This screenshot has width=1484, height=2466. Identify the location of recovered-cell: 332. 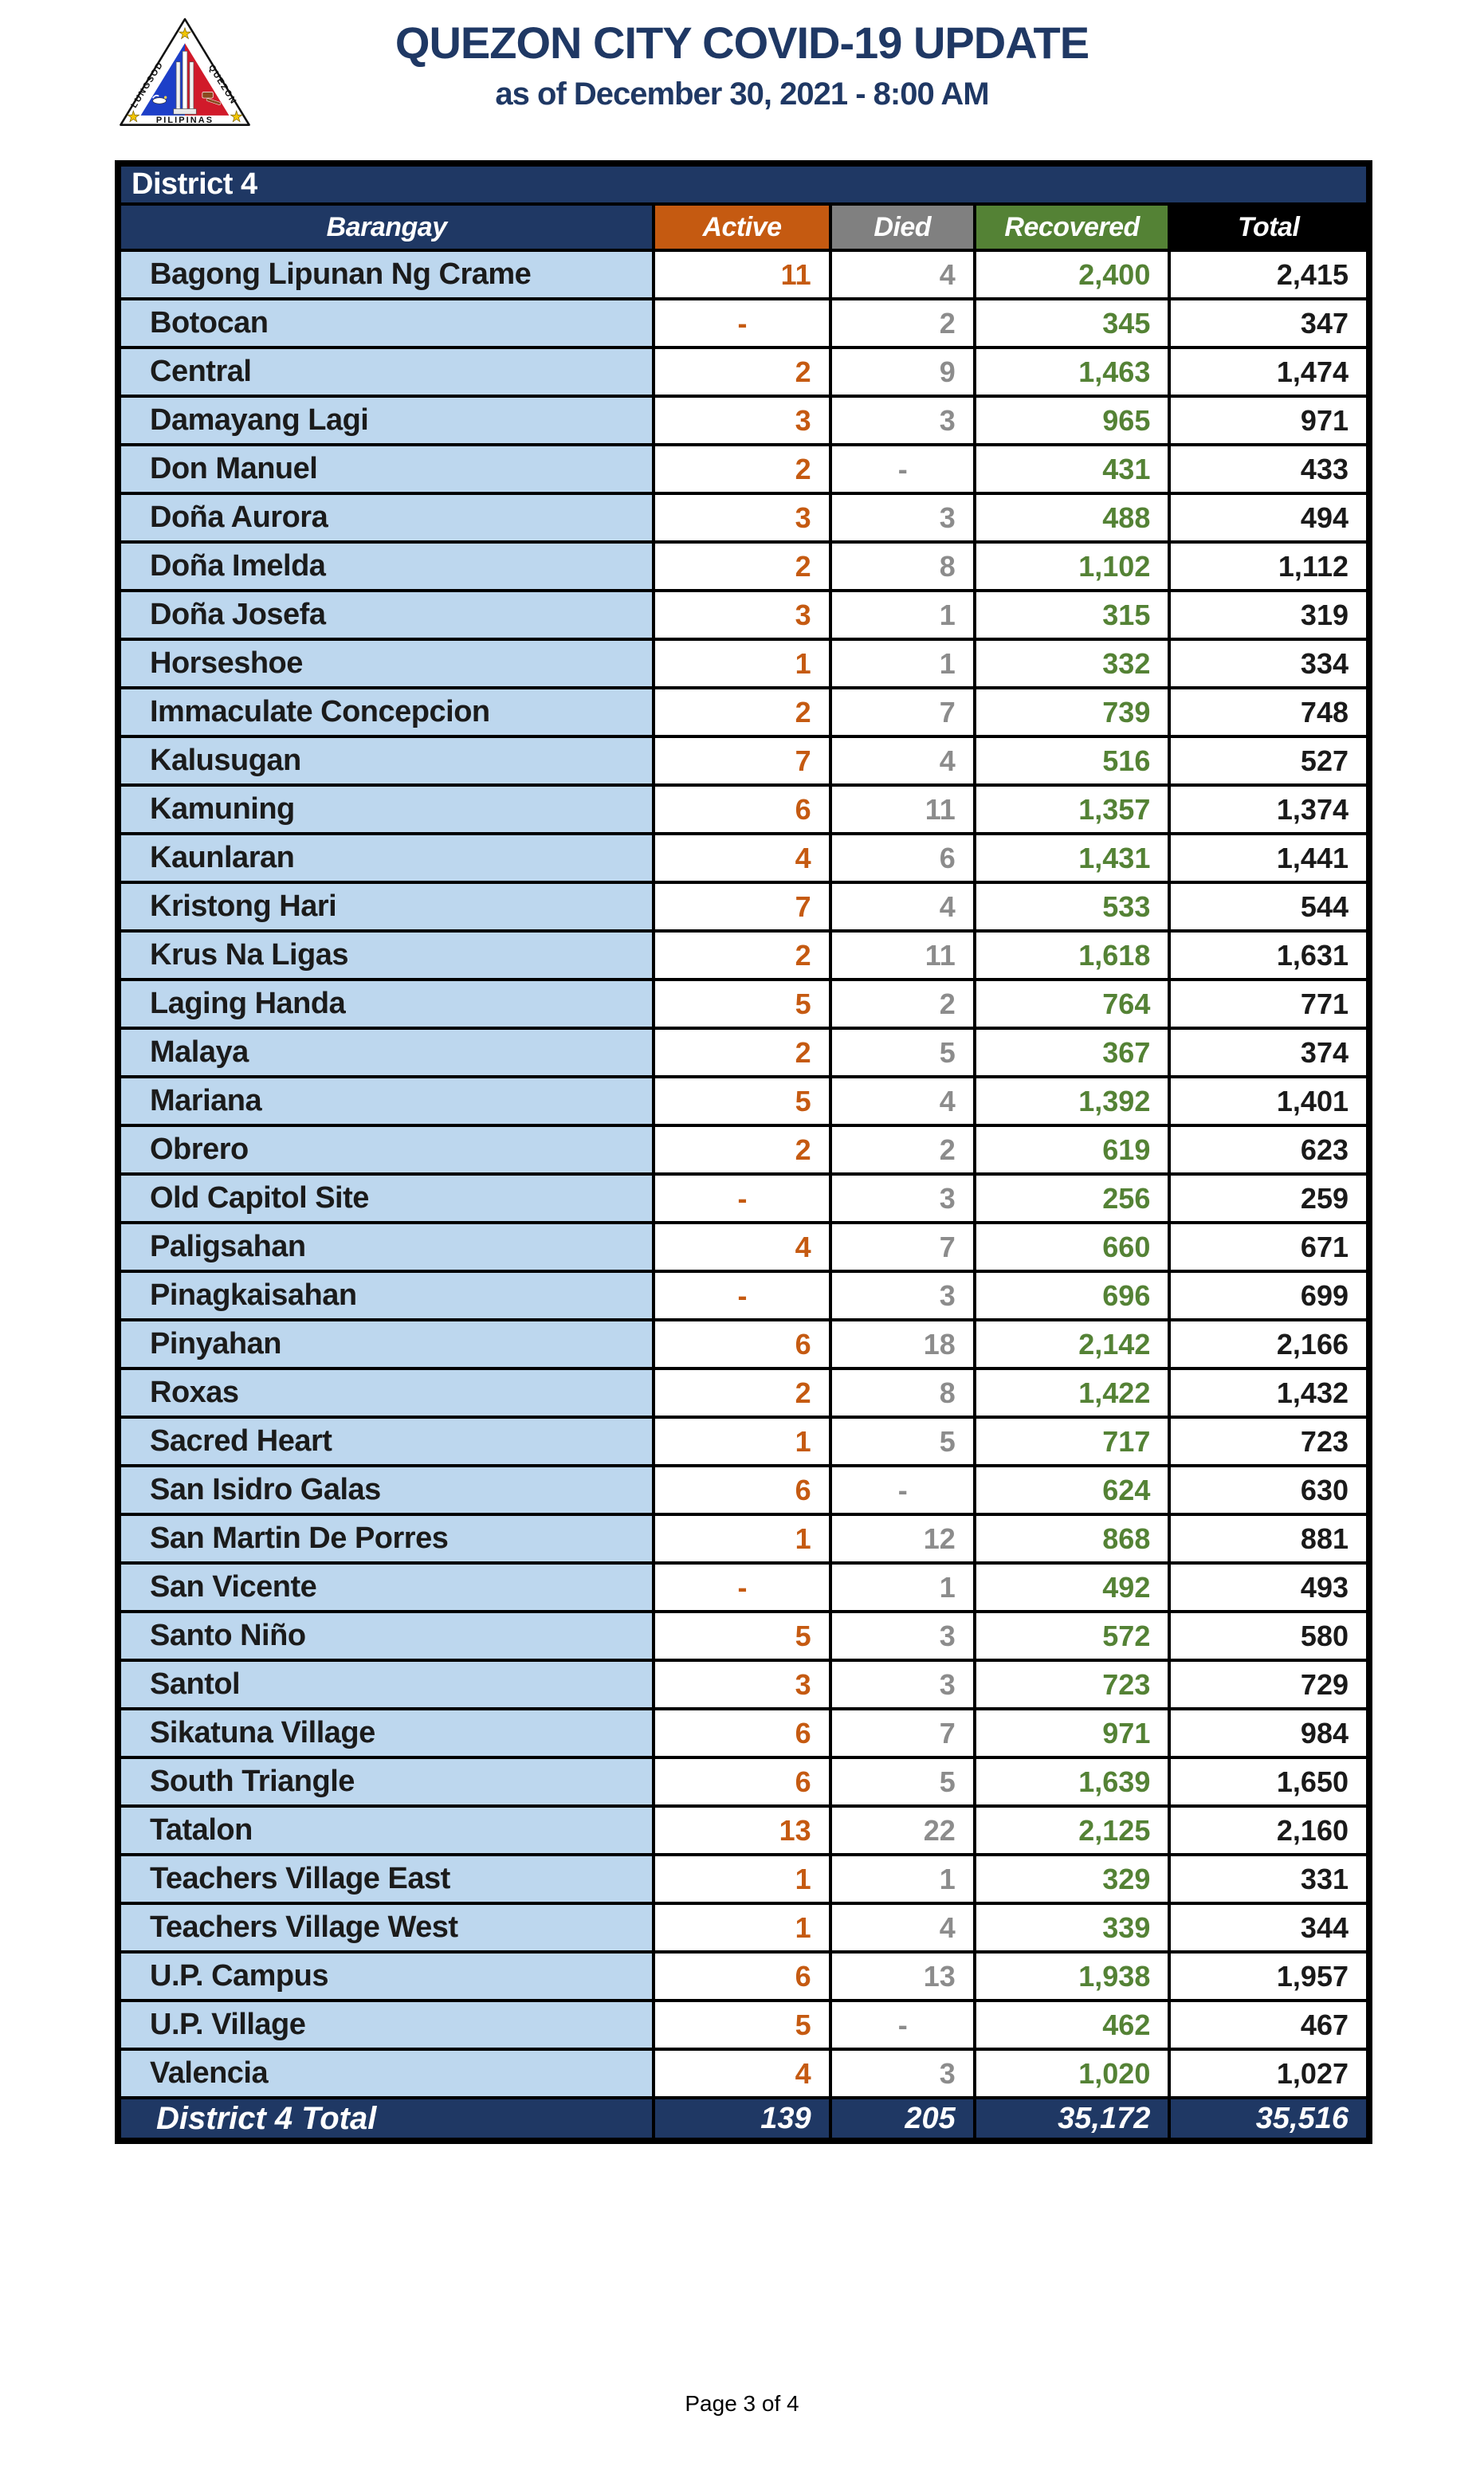
(1072, 664).